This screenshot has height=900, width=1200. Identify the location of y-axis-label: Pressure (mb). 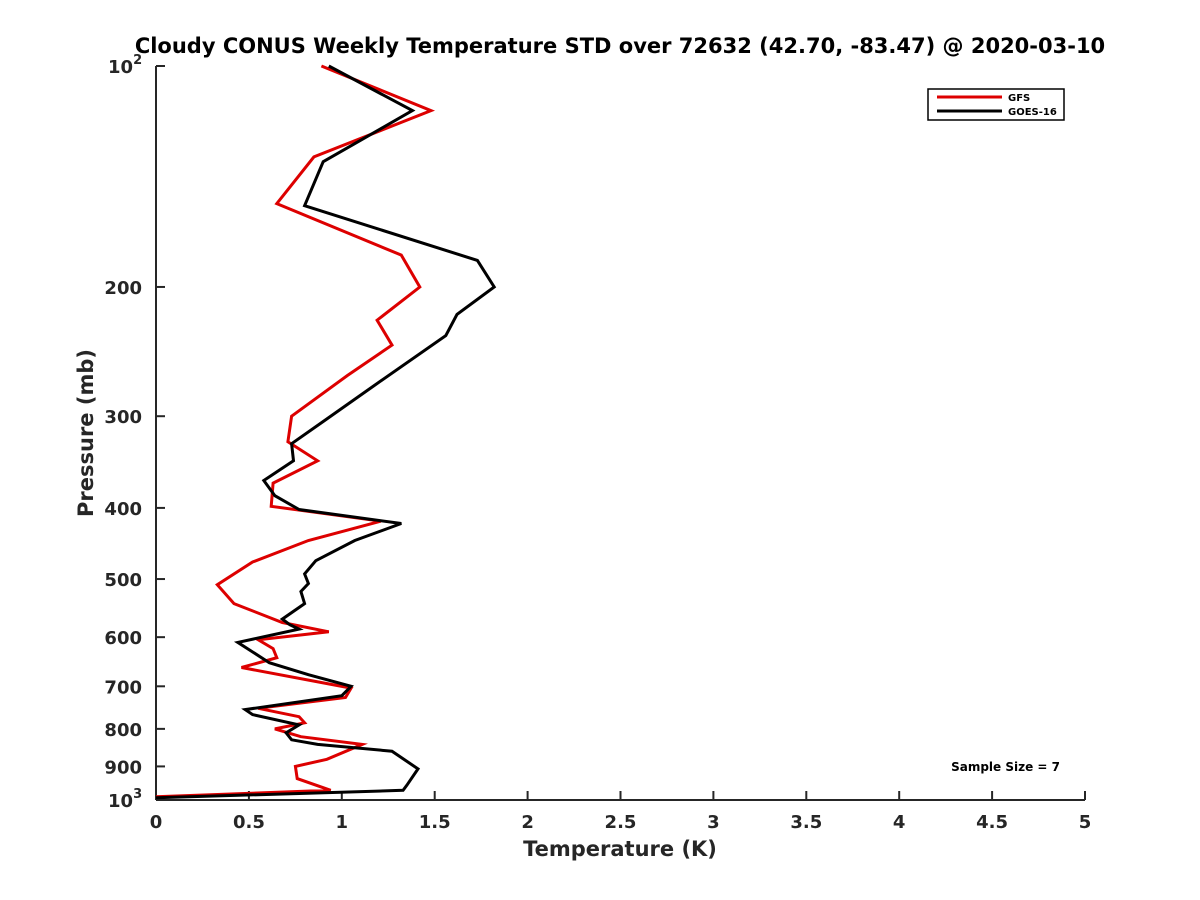
(86, 433).